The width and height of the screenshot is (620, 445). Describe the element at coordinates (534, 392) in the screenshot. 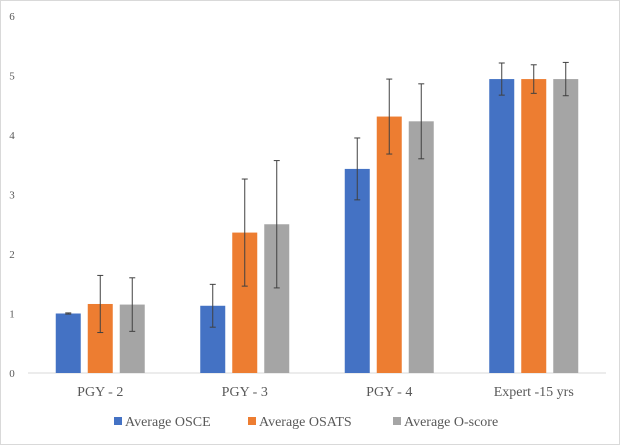

I see `x-tick-label: Expert -15 yrs` at that location.